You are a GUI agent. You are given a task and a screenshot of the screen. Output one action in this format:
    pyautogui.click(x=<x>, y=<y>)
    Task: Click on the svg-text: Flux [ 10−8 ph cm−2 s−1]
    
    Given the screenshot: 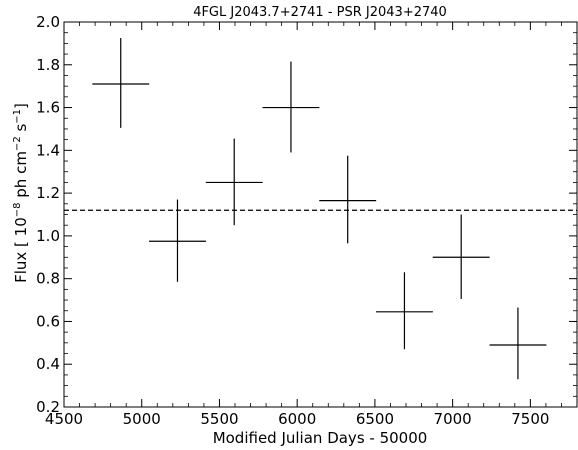 What is the action you would take?
    pyautogui.click(x=21, y=193)
    